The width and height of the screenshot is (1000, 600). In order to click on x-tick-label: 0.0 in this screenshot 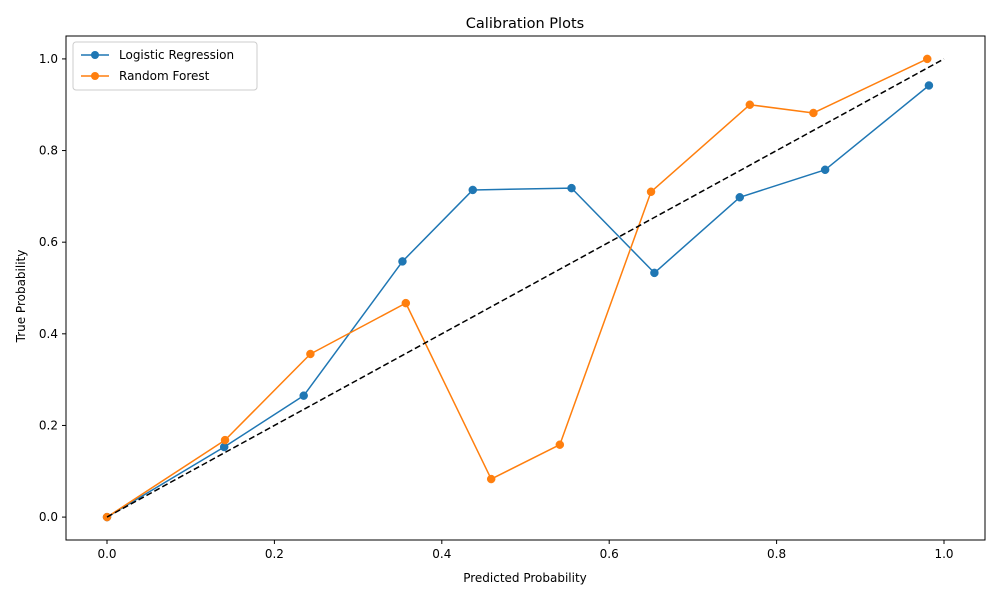, I will do `click(106, 554)`.